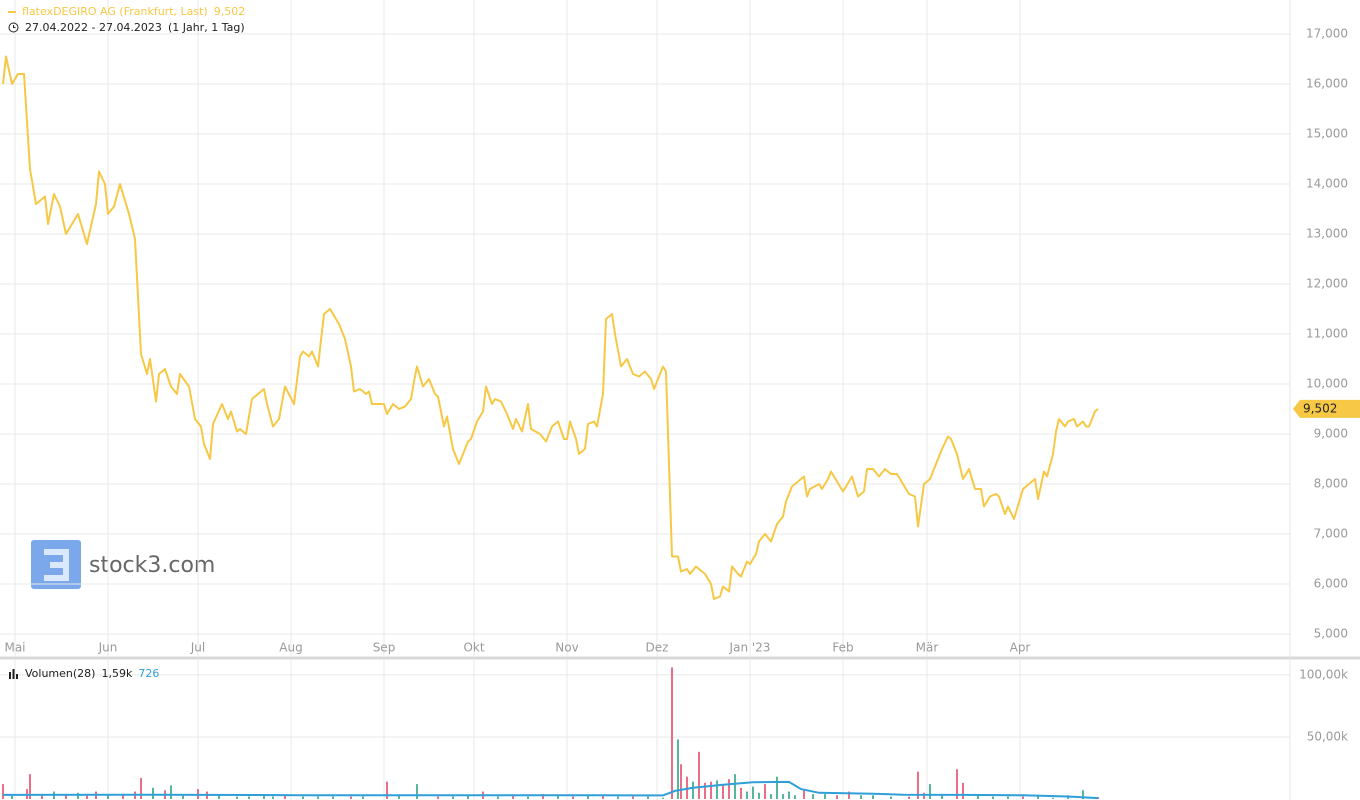  Describe the element at coordinates (1327, 84) in the screenshot. I see `y-tick-label: 16,000` at that location.